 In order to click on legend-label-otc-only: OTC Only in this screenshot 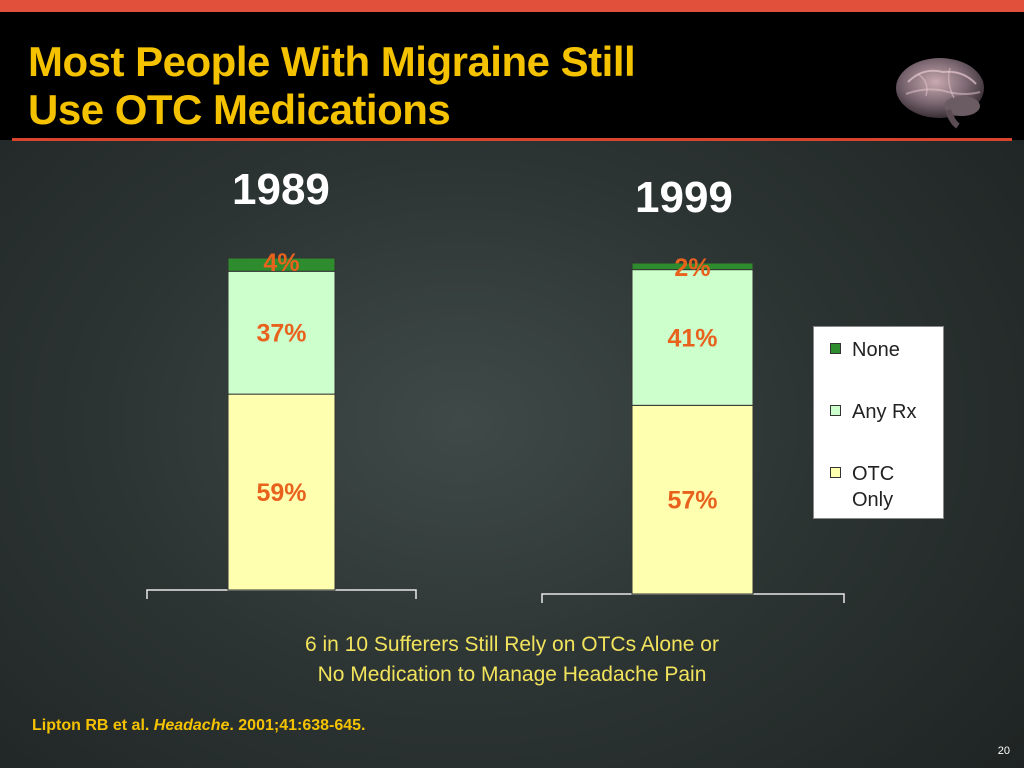, I will do `click(873, 487)`.